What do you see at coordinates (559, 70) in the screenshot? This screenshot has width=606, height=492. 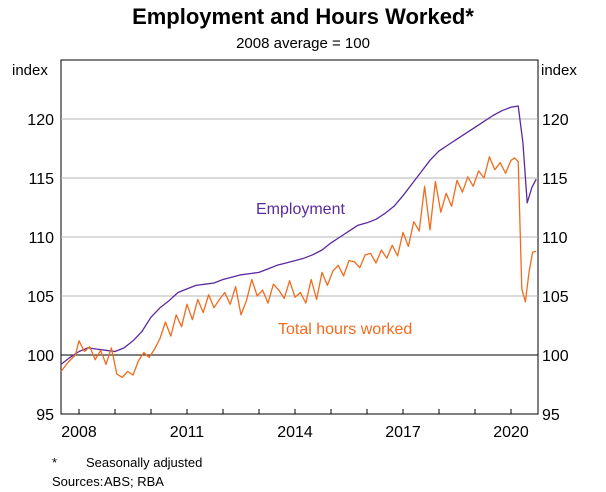 I see `y-unit-right: index` at bounding box center [559, 70].